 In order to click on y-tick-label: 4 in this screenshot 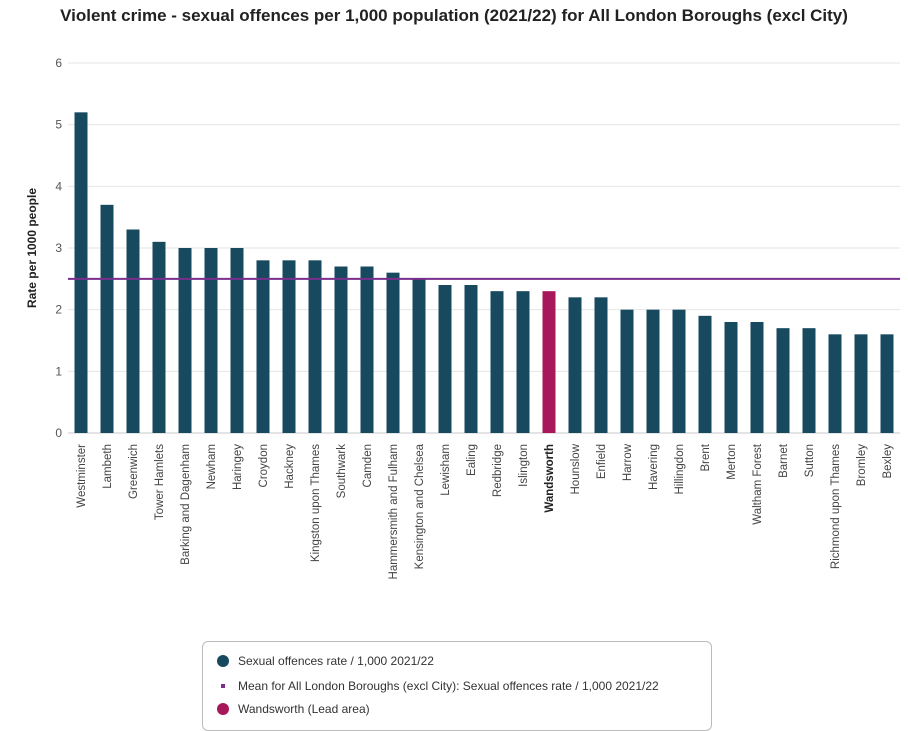, I will do `click(58, 186)`.